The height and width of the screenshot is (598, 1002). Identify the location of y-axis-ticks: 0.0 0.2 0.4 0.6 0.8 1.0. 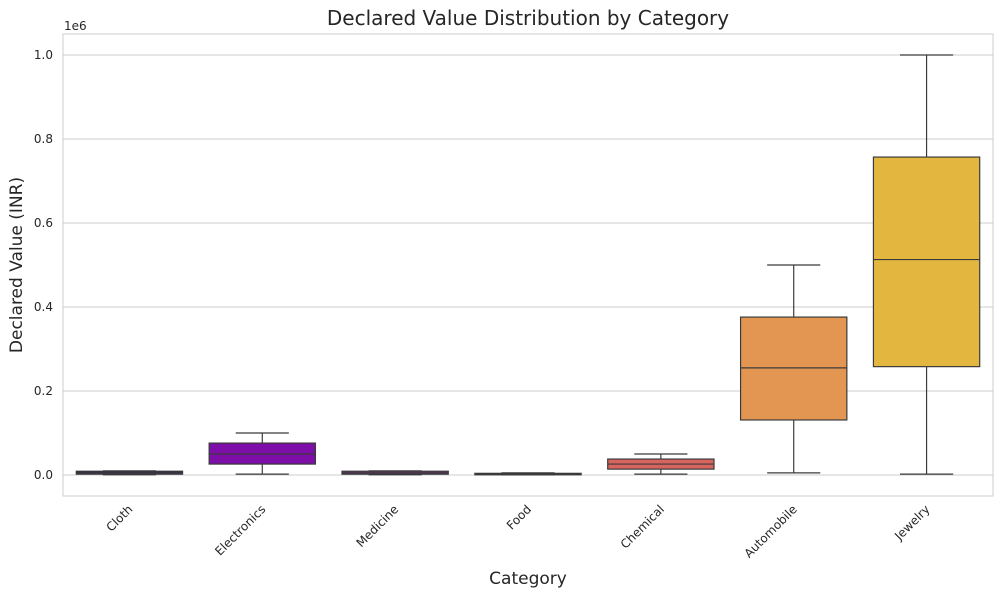
(43, 265).